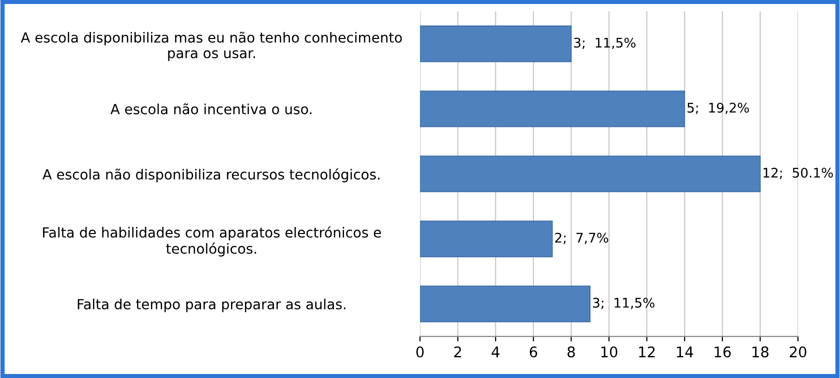  Describe the element at coordinates (609, 352) in the screenshot. I see `x-tick-label: 10` at that location.